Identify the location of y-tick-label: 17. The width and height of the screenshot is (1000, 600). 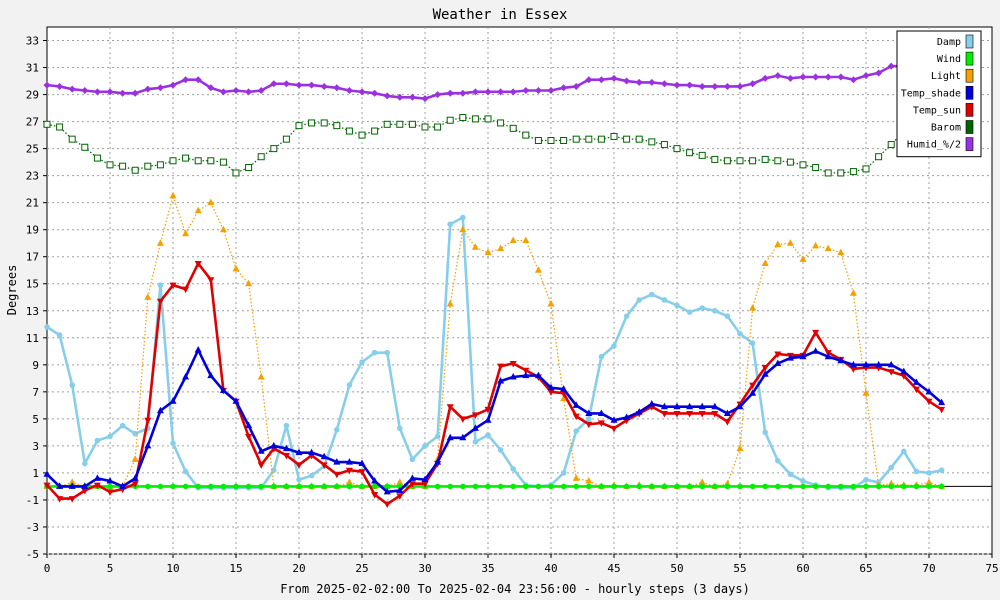
(32, 257).